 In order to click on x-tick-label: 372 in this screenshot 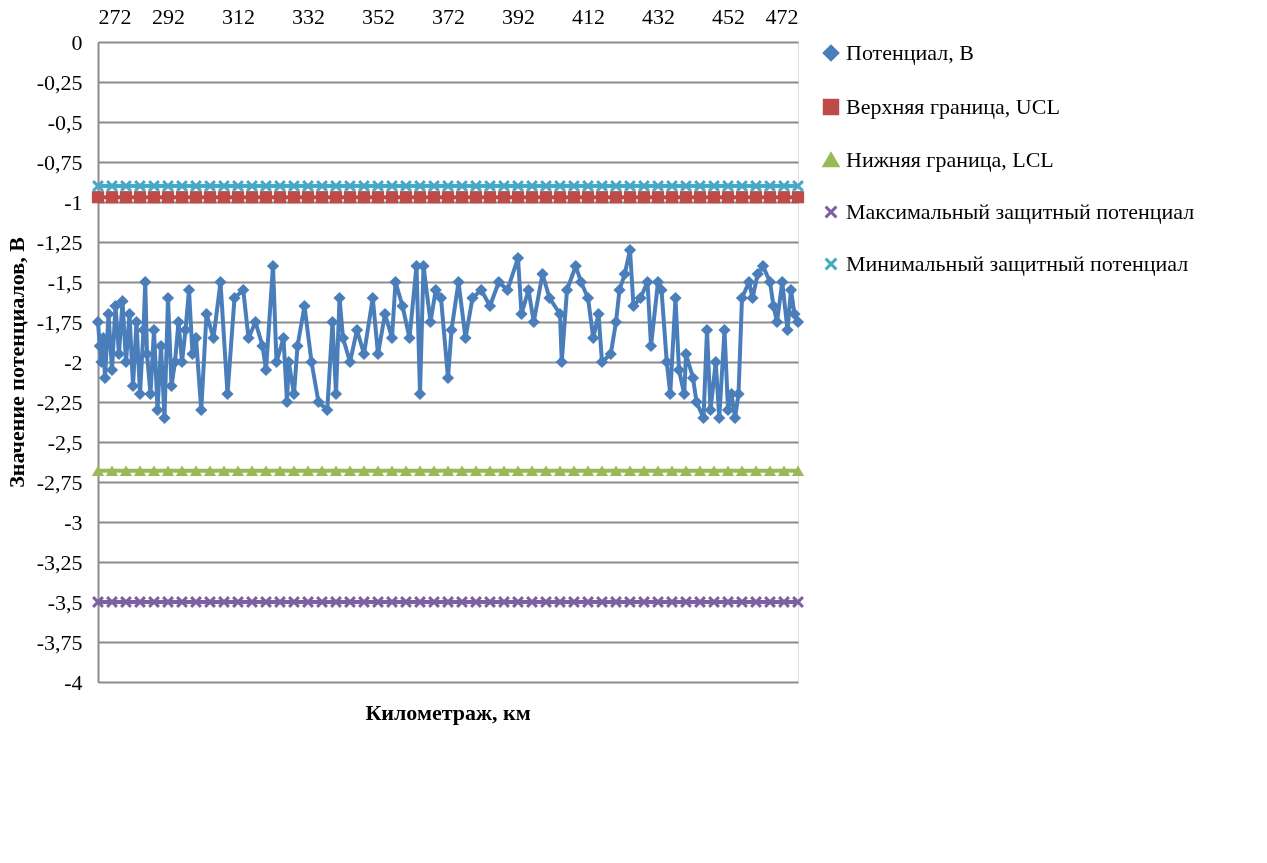, I will do `click(448, 16)`.